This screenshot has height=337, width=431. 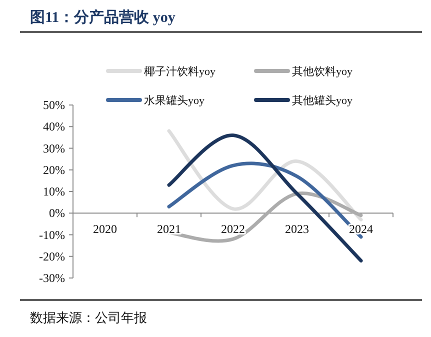 I want to click on y-tick-label: 30%, so click(x=54, y=148).